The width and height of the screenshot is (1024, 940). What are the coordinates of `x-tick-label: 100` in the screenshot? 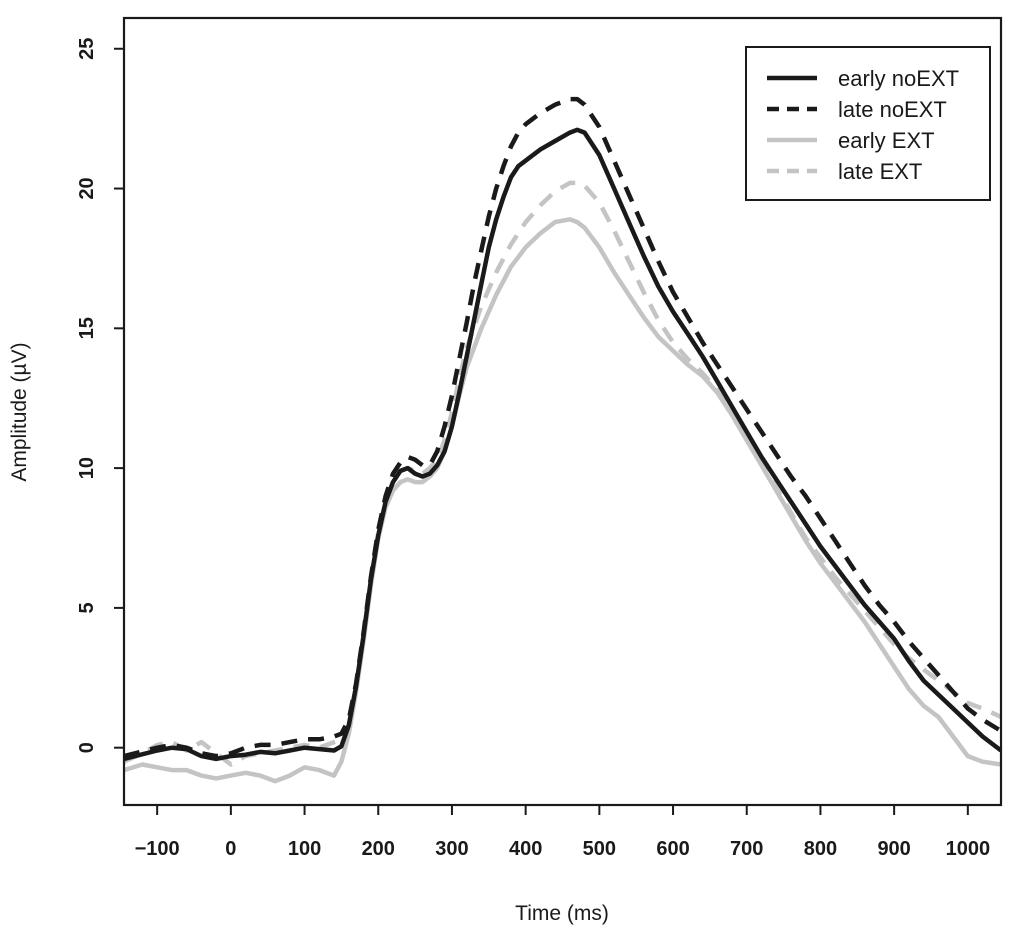 It's located at (304, 849).